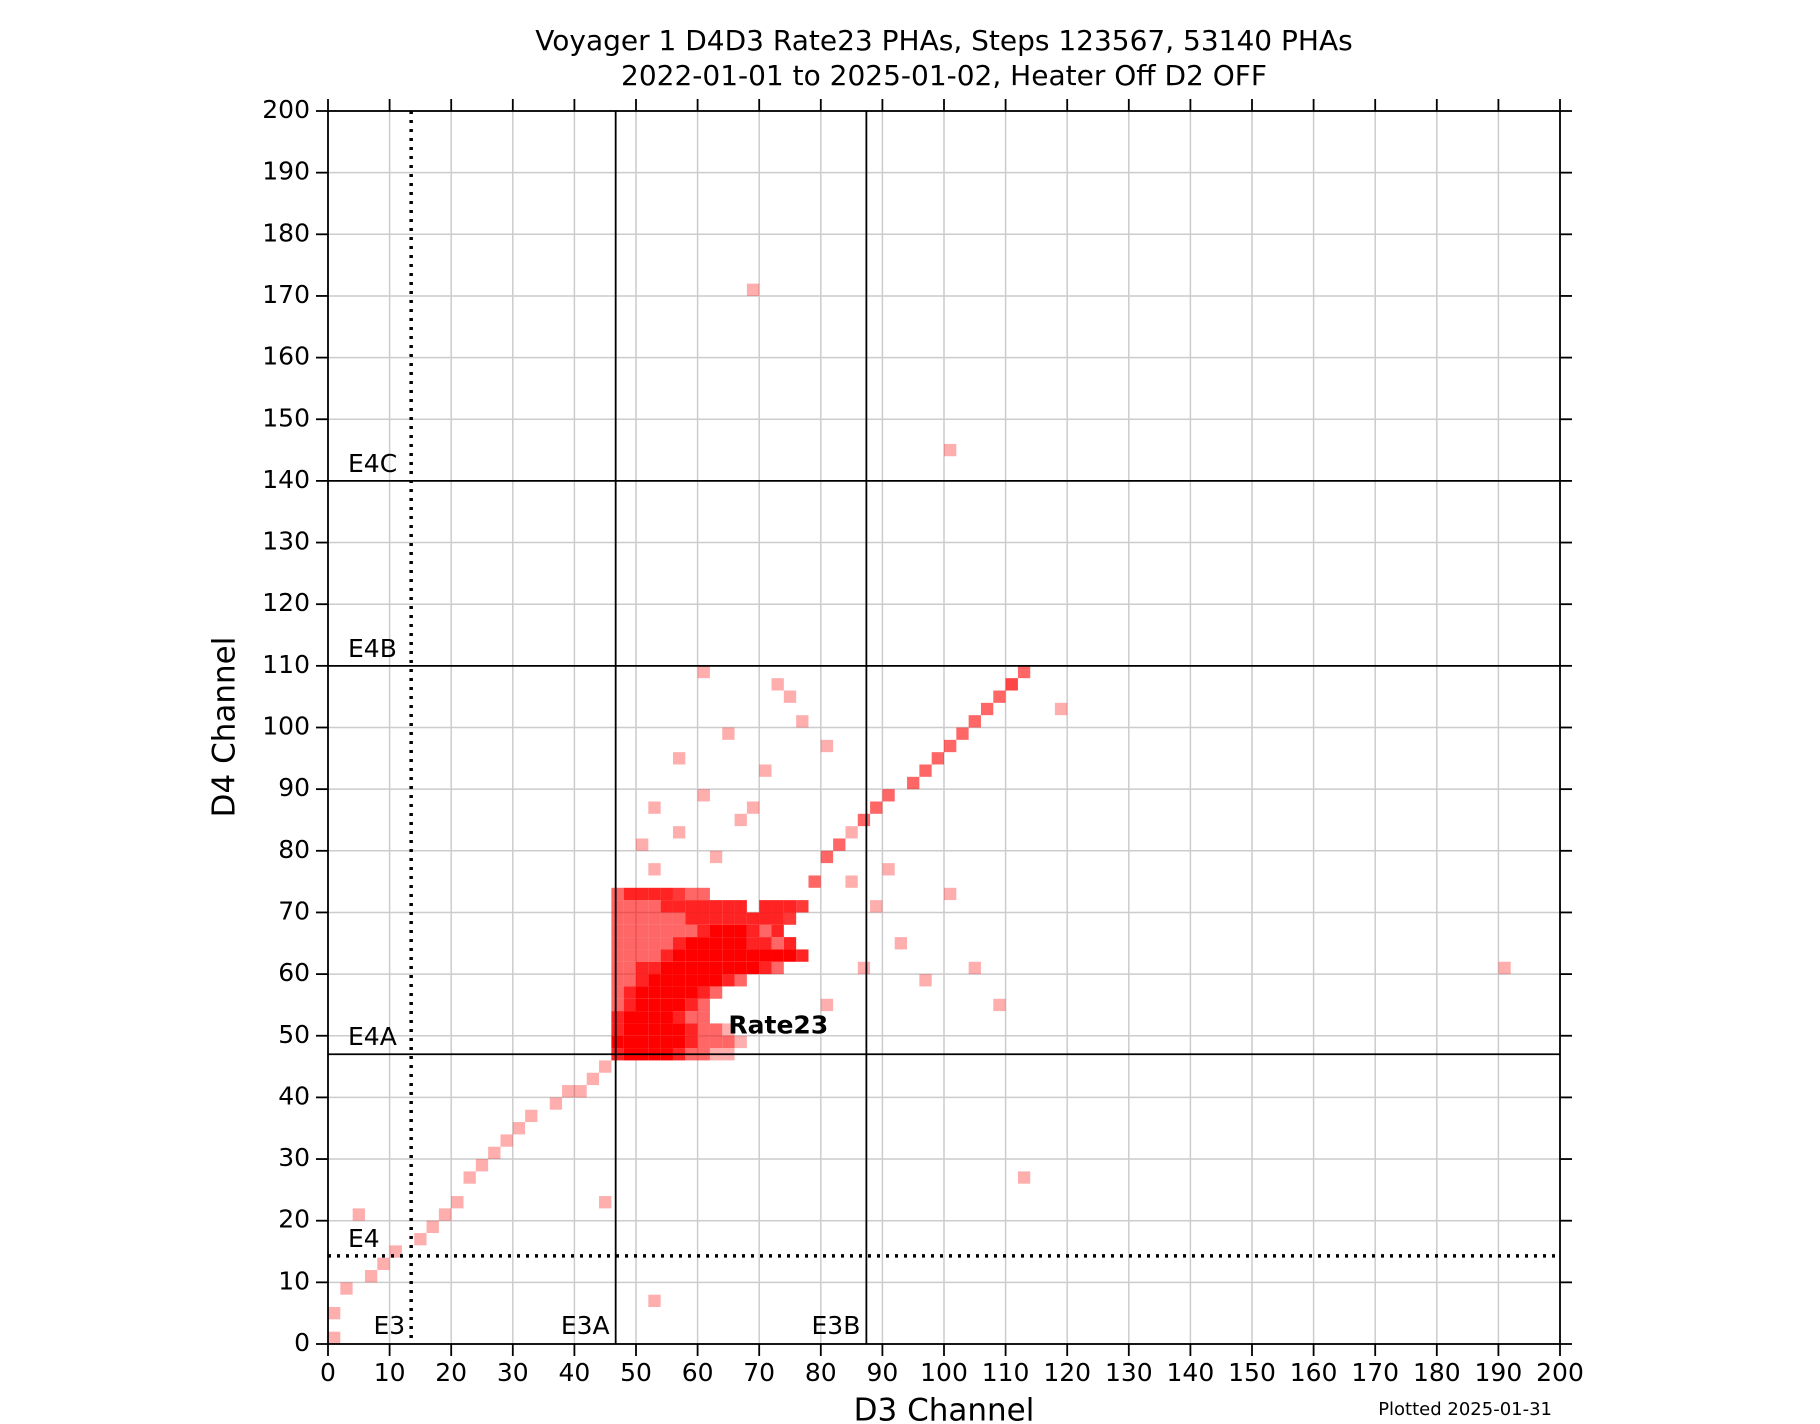 This screenshot has width=1820, height=1424. What do you see at coordinates (294, 1034) in the screenshot?
I see `y-tick-label: 50` at bounding box center [294, 1034].